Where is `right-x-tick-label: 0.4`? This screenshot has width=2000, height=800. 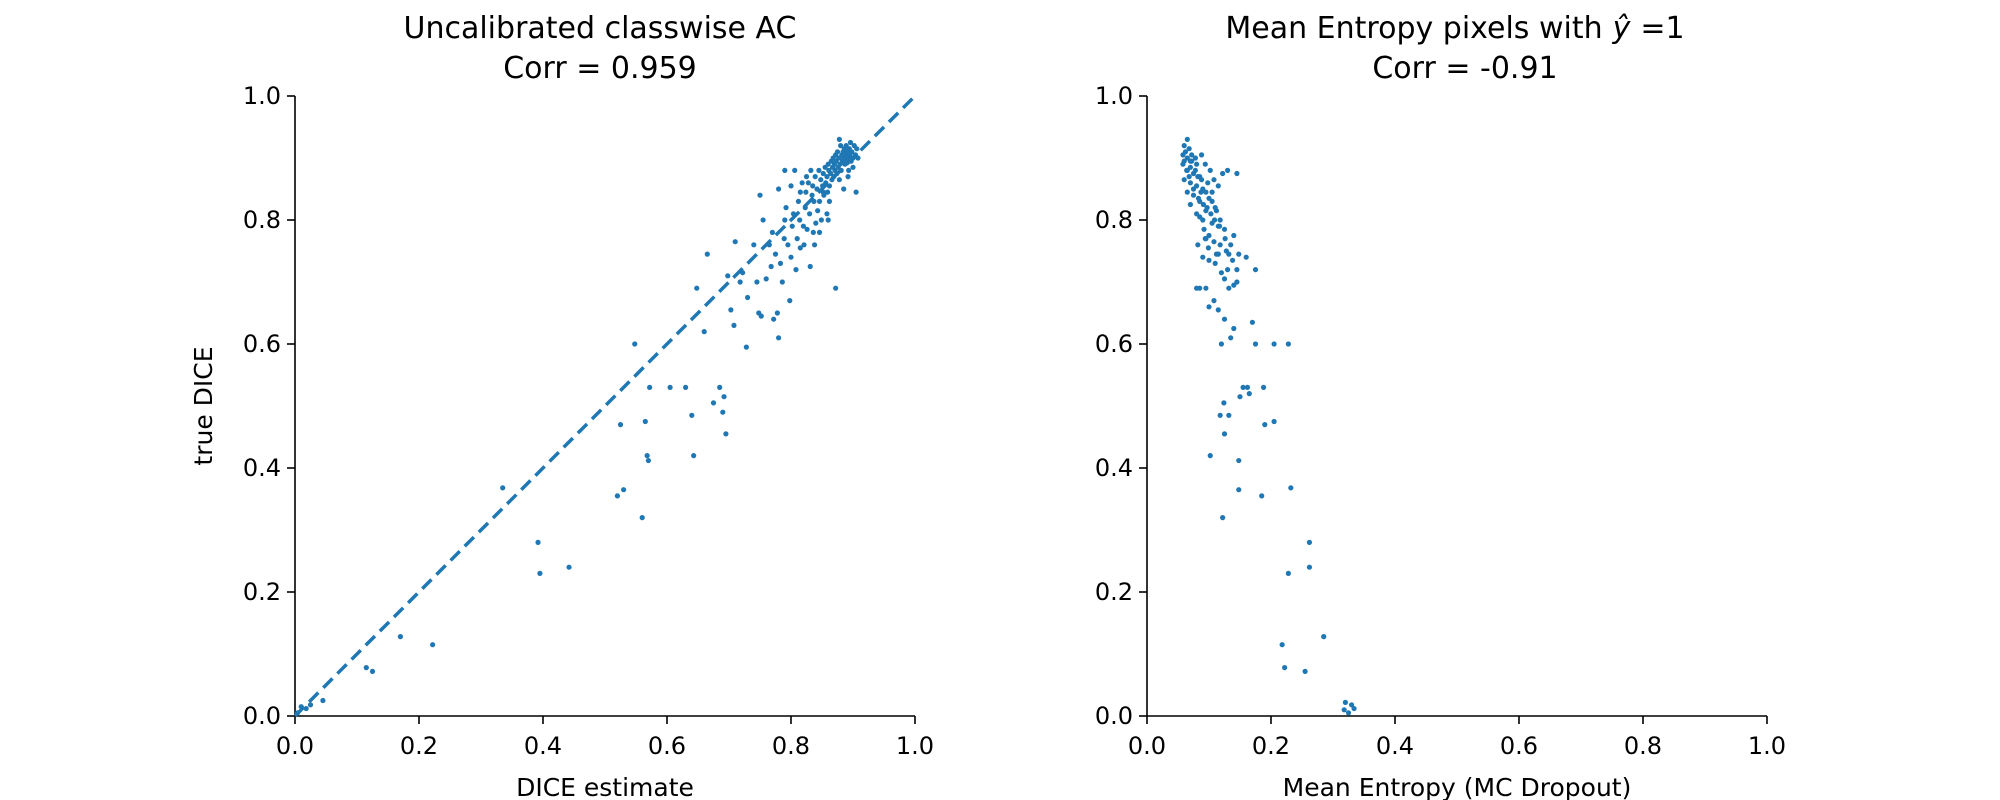 right-x-tick-label: 0.4 is located at coordinates (1395, 746).